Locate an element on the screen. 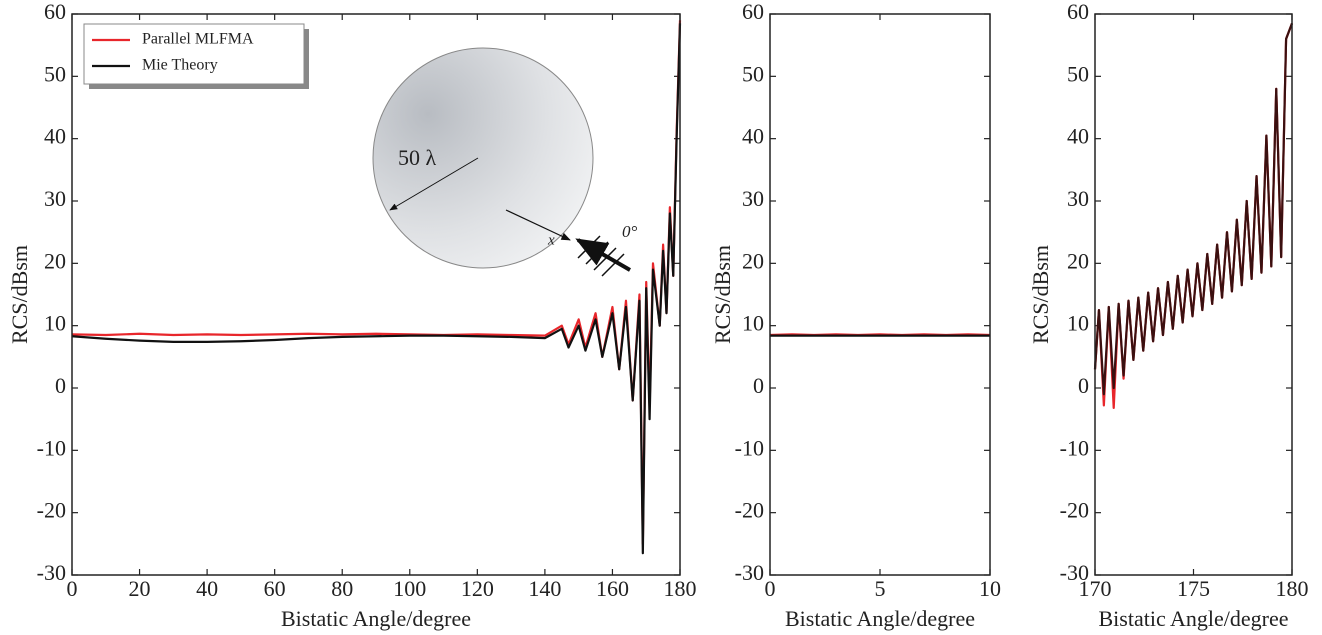 The image size is (1322, 635). x-tick-label: 140 is located at coordinates (544, 588).